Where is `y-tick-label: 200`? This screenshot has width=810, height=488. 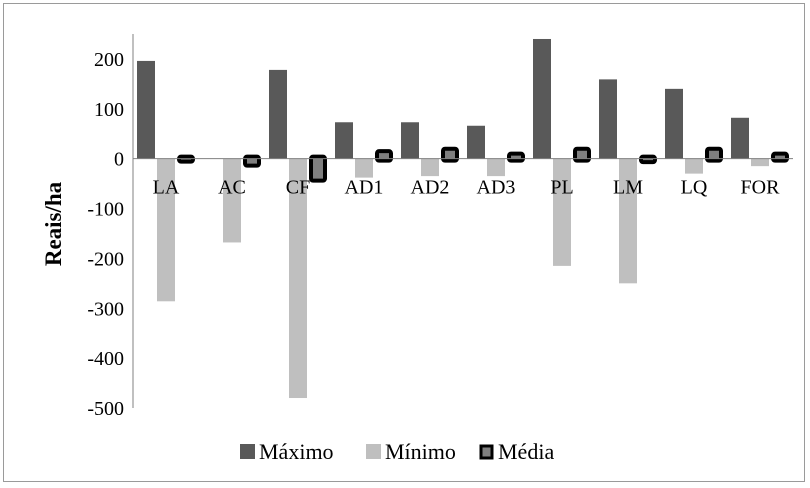
y-tick-label: 200 is located at coordinates (109, 60).